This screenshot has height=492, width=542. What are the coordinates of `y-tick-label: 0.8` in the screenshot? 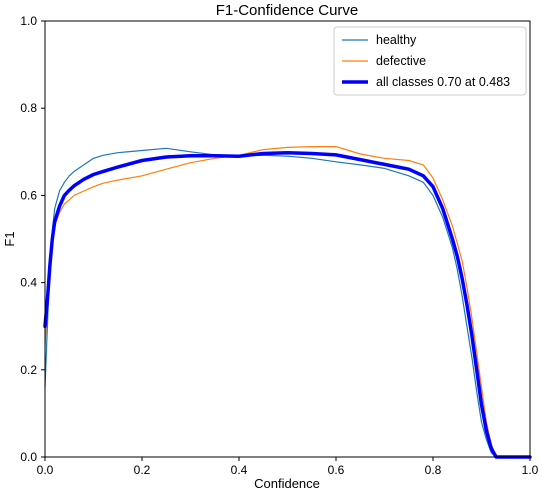 It's located at (28, 108).